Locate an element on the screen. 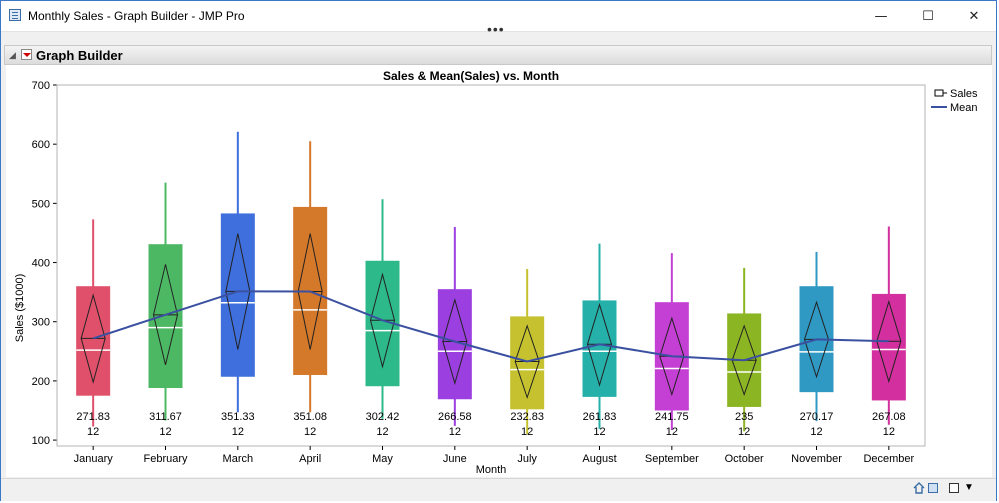 The width and height of the screenshot is (999, 503). box-group-april: 351.08 12 is located at coordinates (310, 289).